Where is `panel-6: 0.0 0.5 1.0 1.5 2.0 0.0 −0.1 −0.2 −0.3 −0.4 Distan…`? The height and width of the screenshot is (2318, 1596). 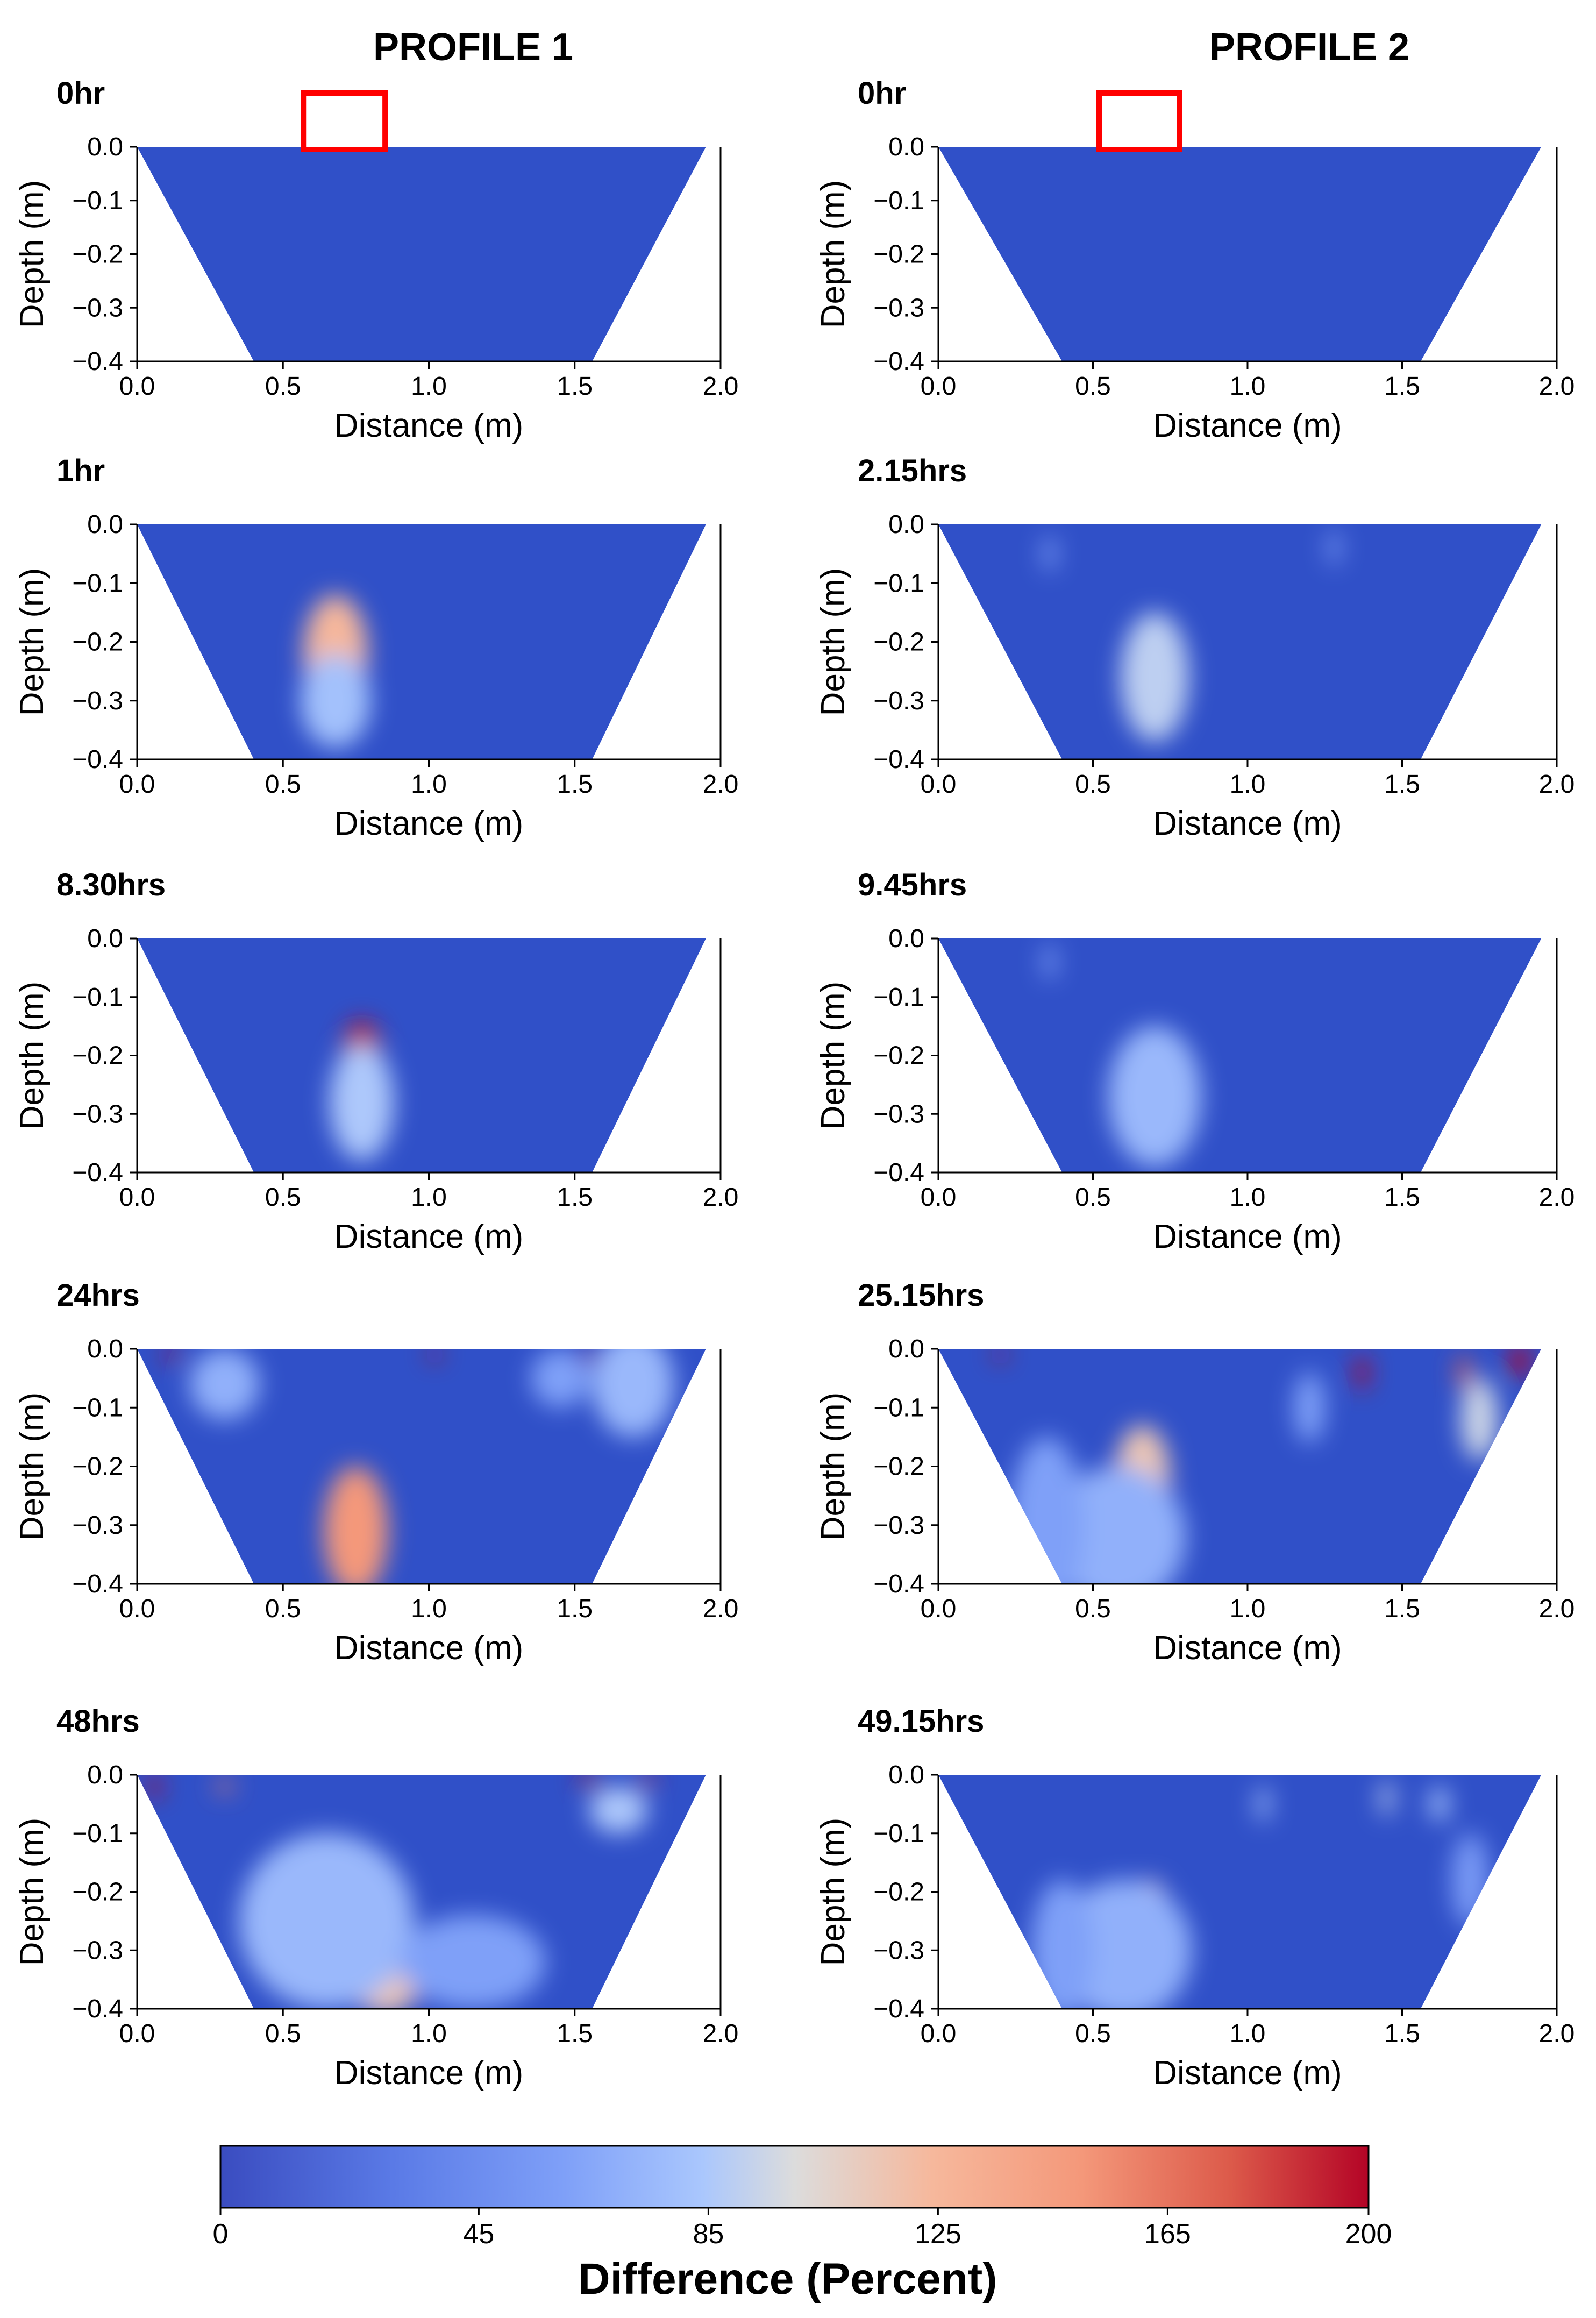 panel-6: 0.0 0.5 1.0 1.5 2.0 0.0 −0.1 −0.2 −0.3 −0.4 Distan… is located at coordinates (1194, 1061).